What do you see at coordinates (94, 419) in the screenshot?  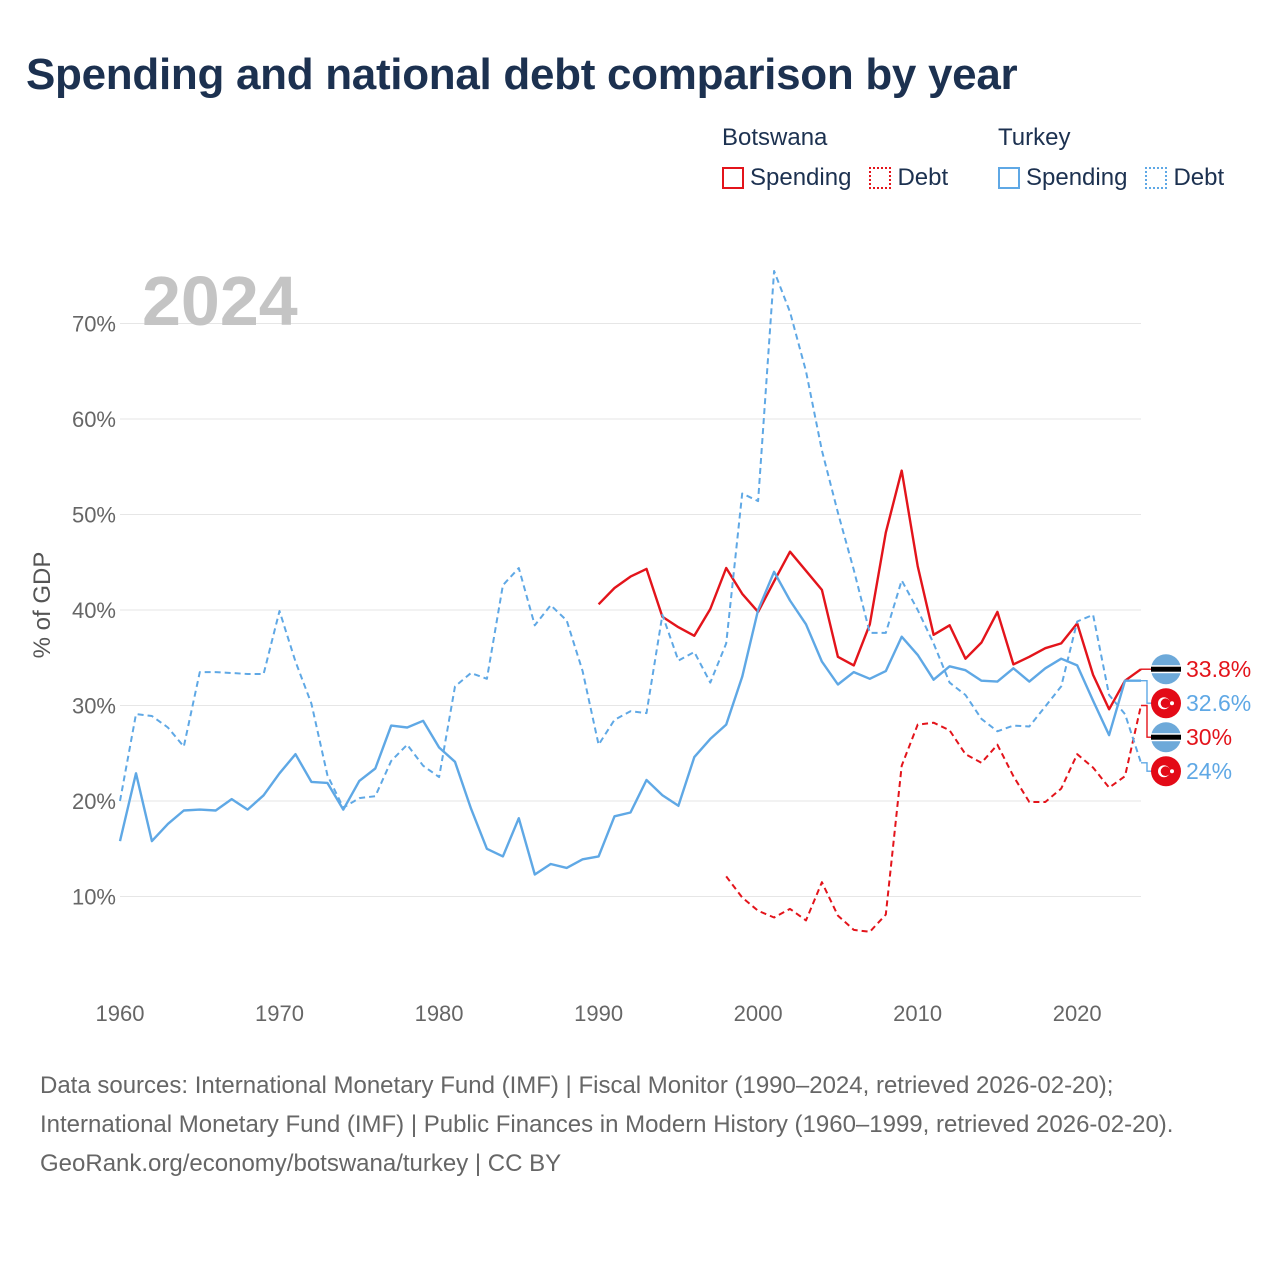 I see `y-tick-label: 60%` at bounding box center [94, 419].